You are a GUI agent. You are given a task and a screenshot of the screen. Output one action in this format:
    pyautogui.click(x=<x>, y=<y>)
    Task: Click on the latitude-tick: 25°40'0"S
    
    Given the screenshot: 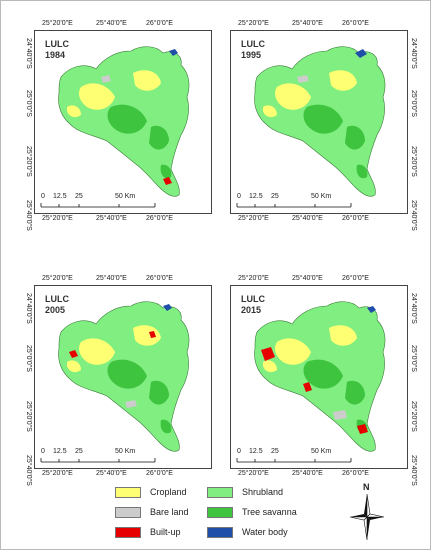 What is the action you would take?
    pyautogui.click(x=28, y=215)
    